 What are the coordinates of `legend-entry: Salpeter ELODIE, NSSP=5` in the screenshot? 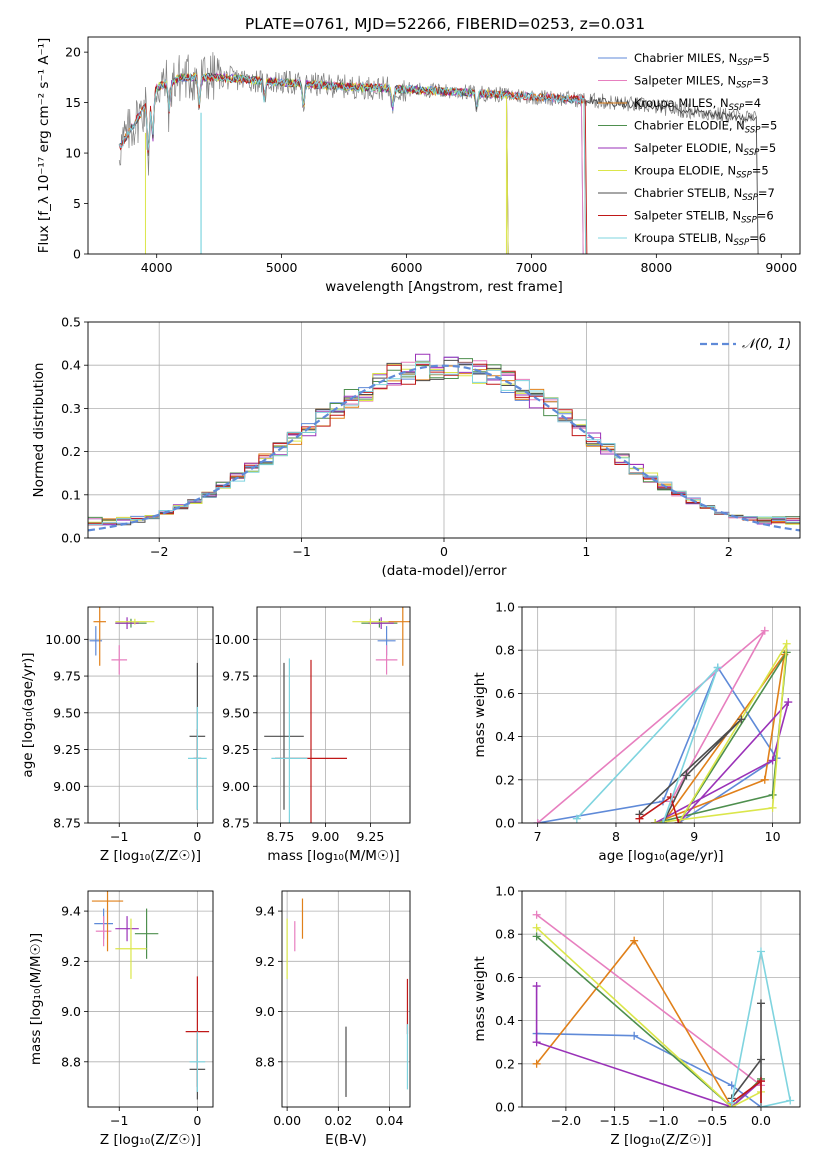 It's located at (705, 149).